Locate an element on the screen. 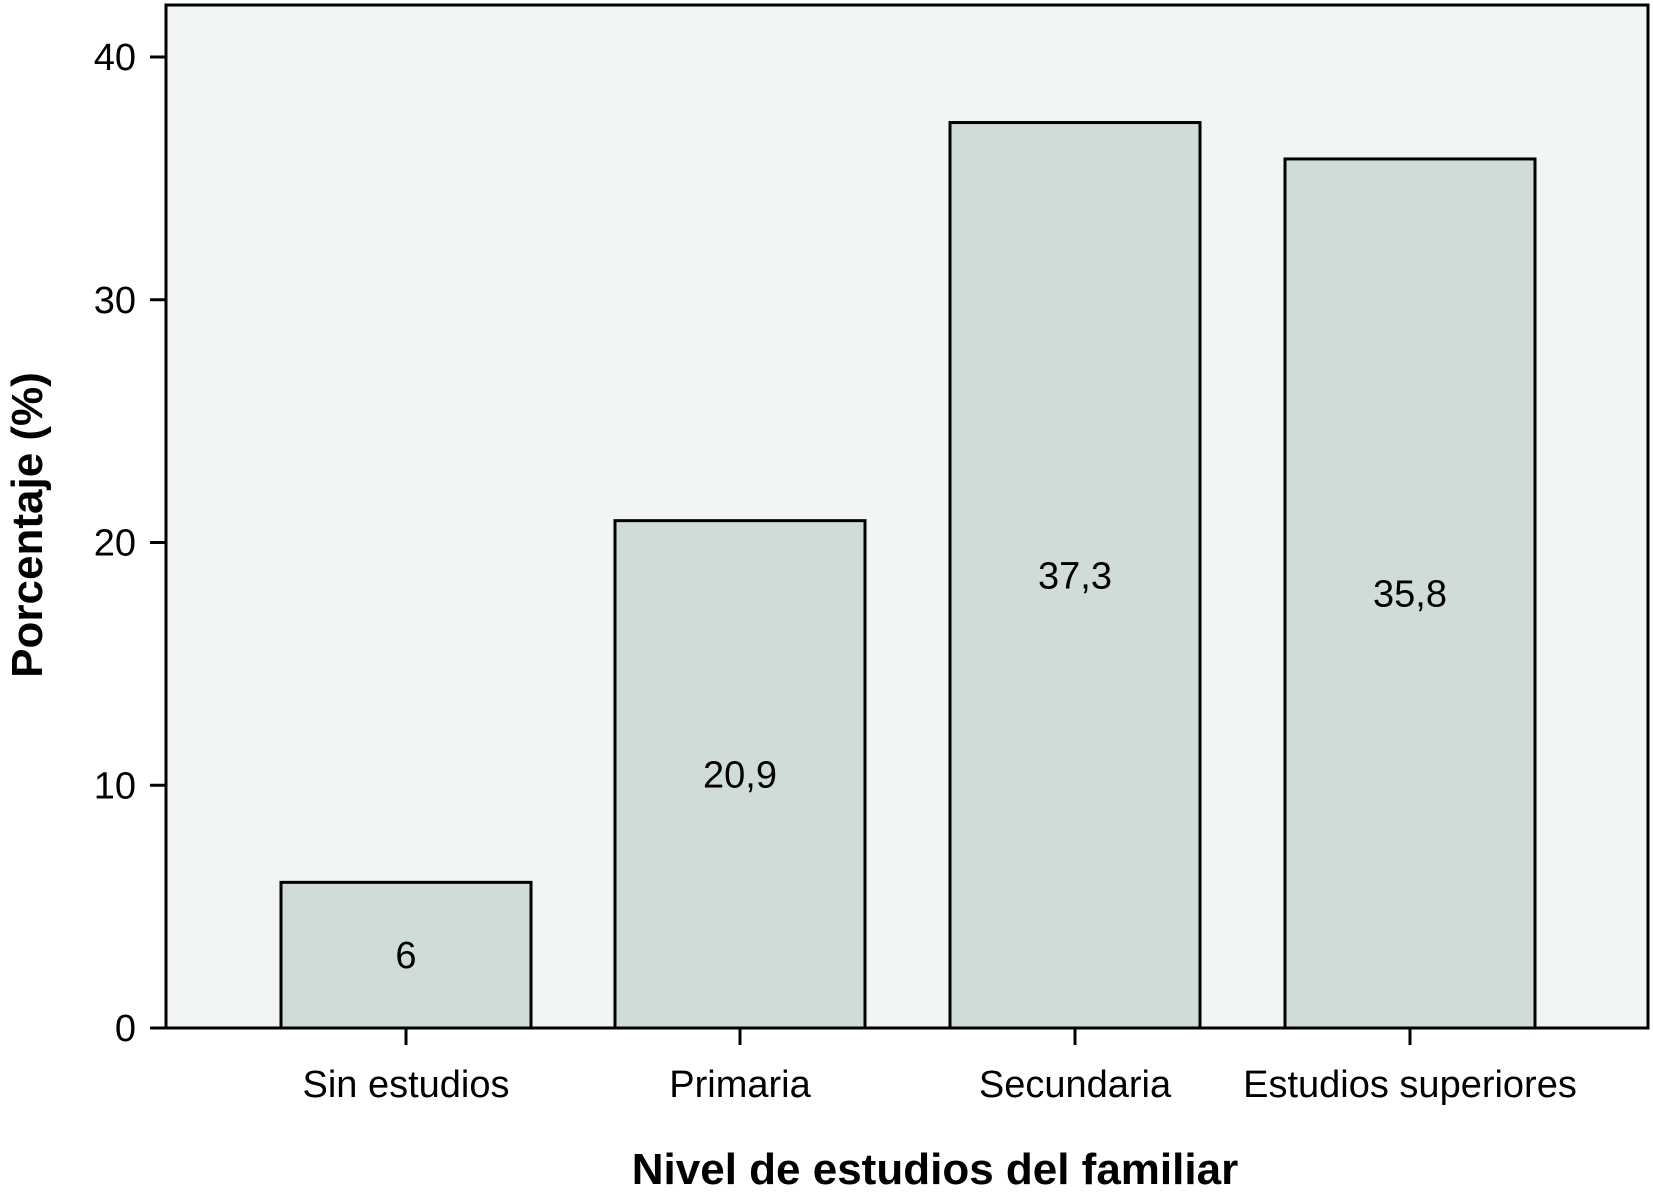  y-tick-label-1: 10 is located at coordinates (115, 786).